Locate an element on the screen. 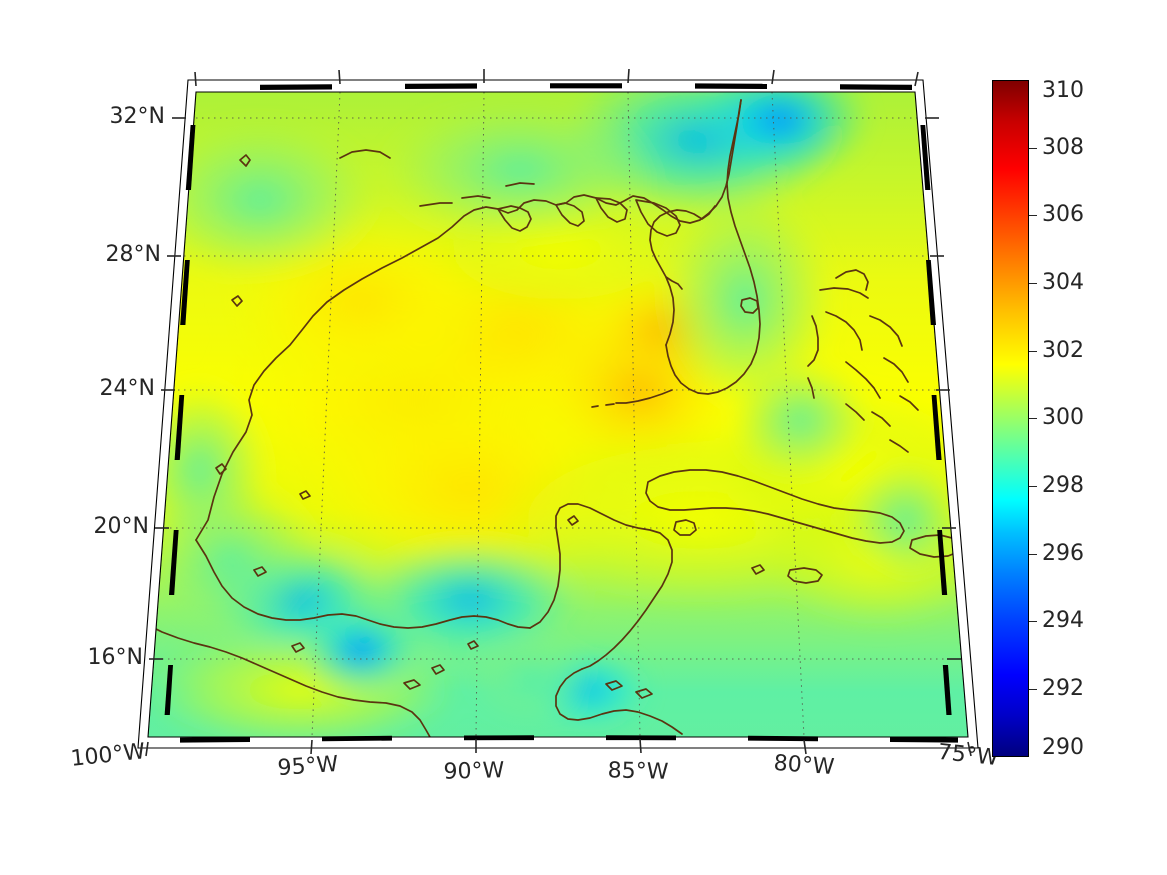  lat-tick-label: 20°N is located at coordinates (121, 526).